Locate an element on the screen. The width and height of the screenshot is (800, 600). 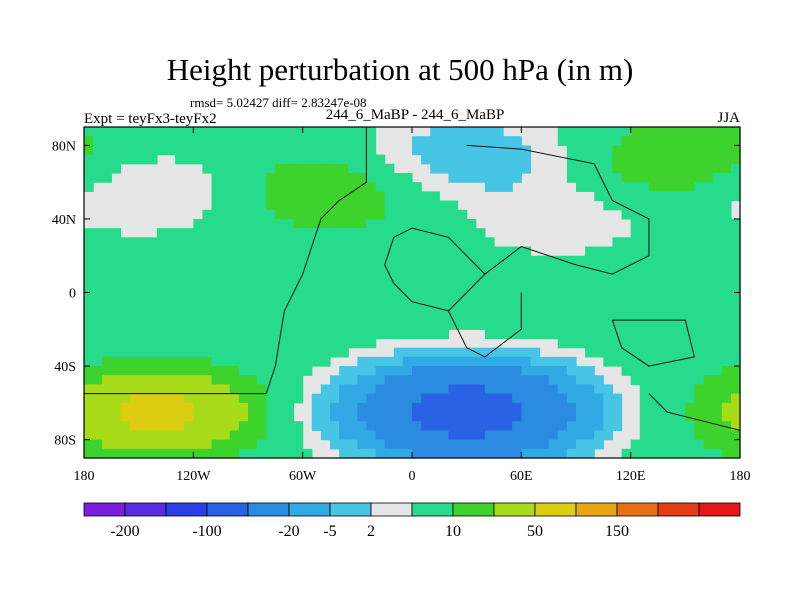
colorbar-box is located at coordinates (555, 509).